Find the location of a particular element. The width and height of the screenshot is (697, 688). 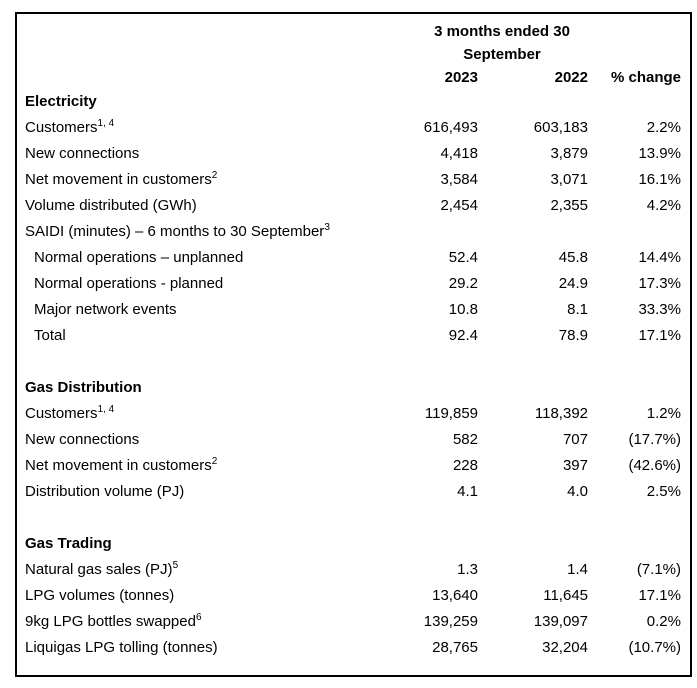

section-title: Gas Distribution is located at coordinates (83, 387).